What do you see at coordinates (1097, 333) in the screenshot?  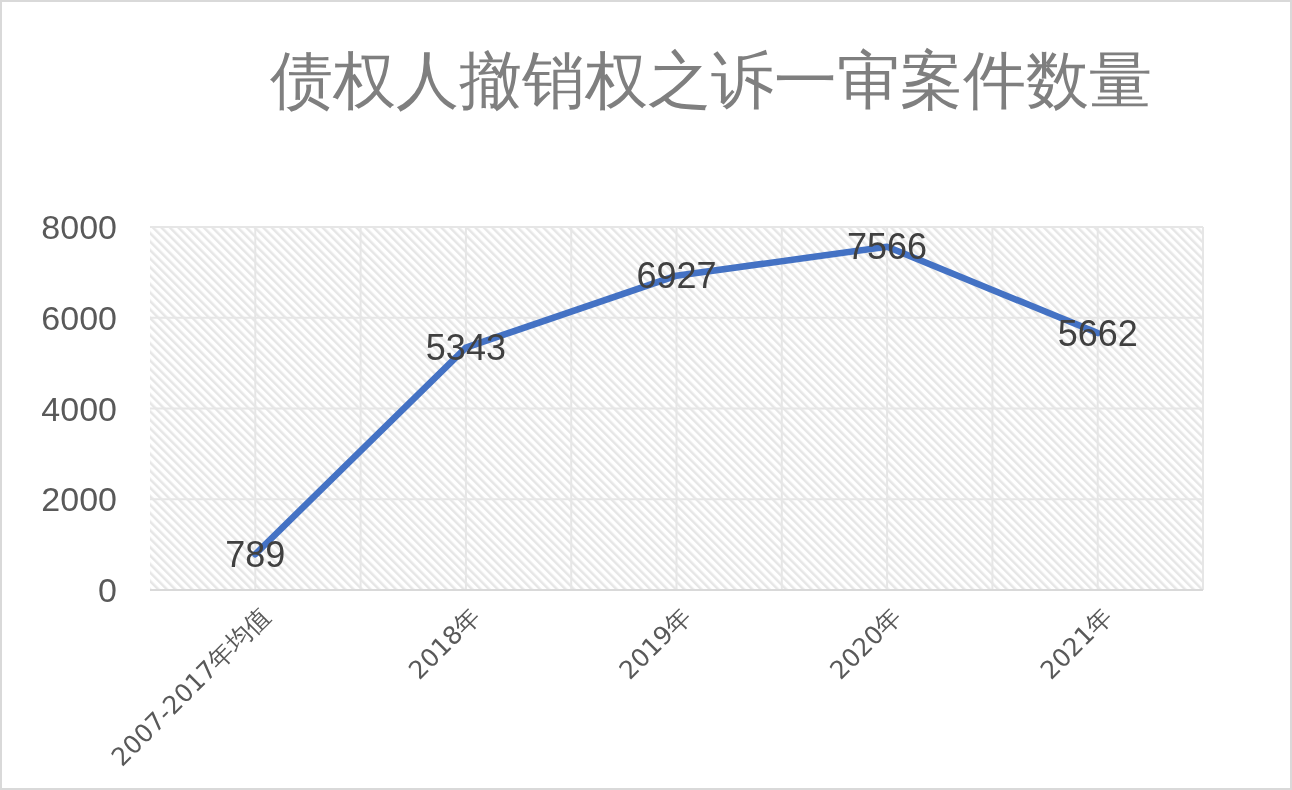 I see `data-label: 5662` at bounding box center [1097, 333].